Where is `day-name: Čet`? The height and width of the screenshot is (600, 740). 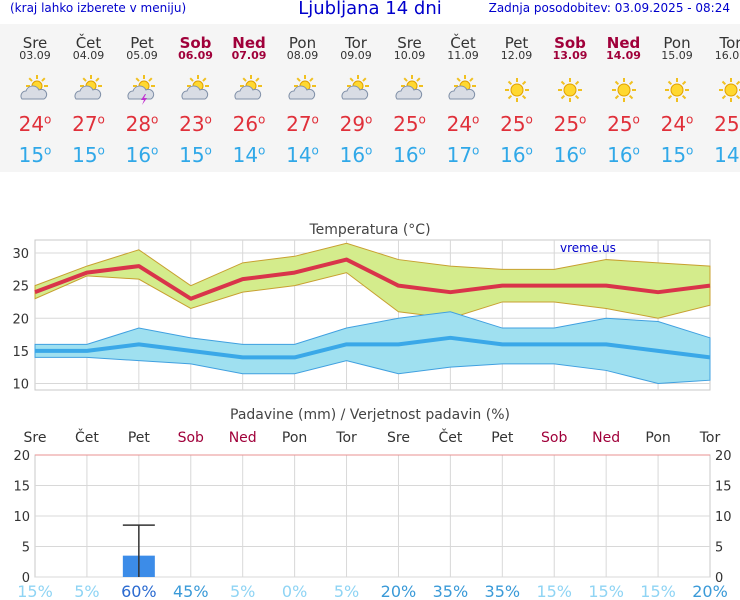 day-name: Čet is located at coordinates (463, 43).